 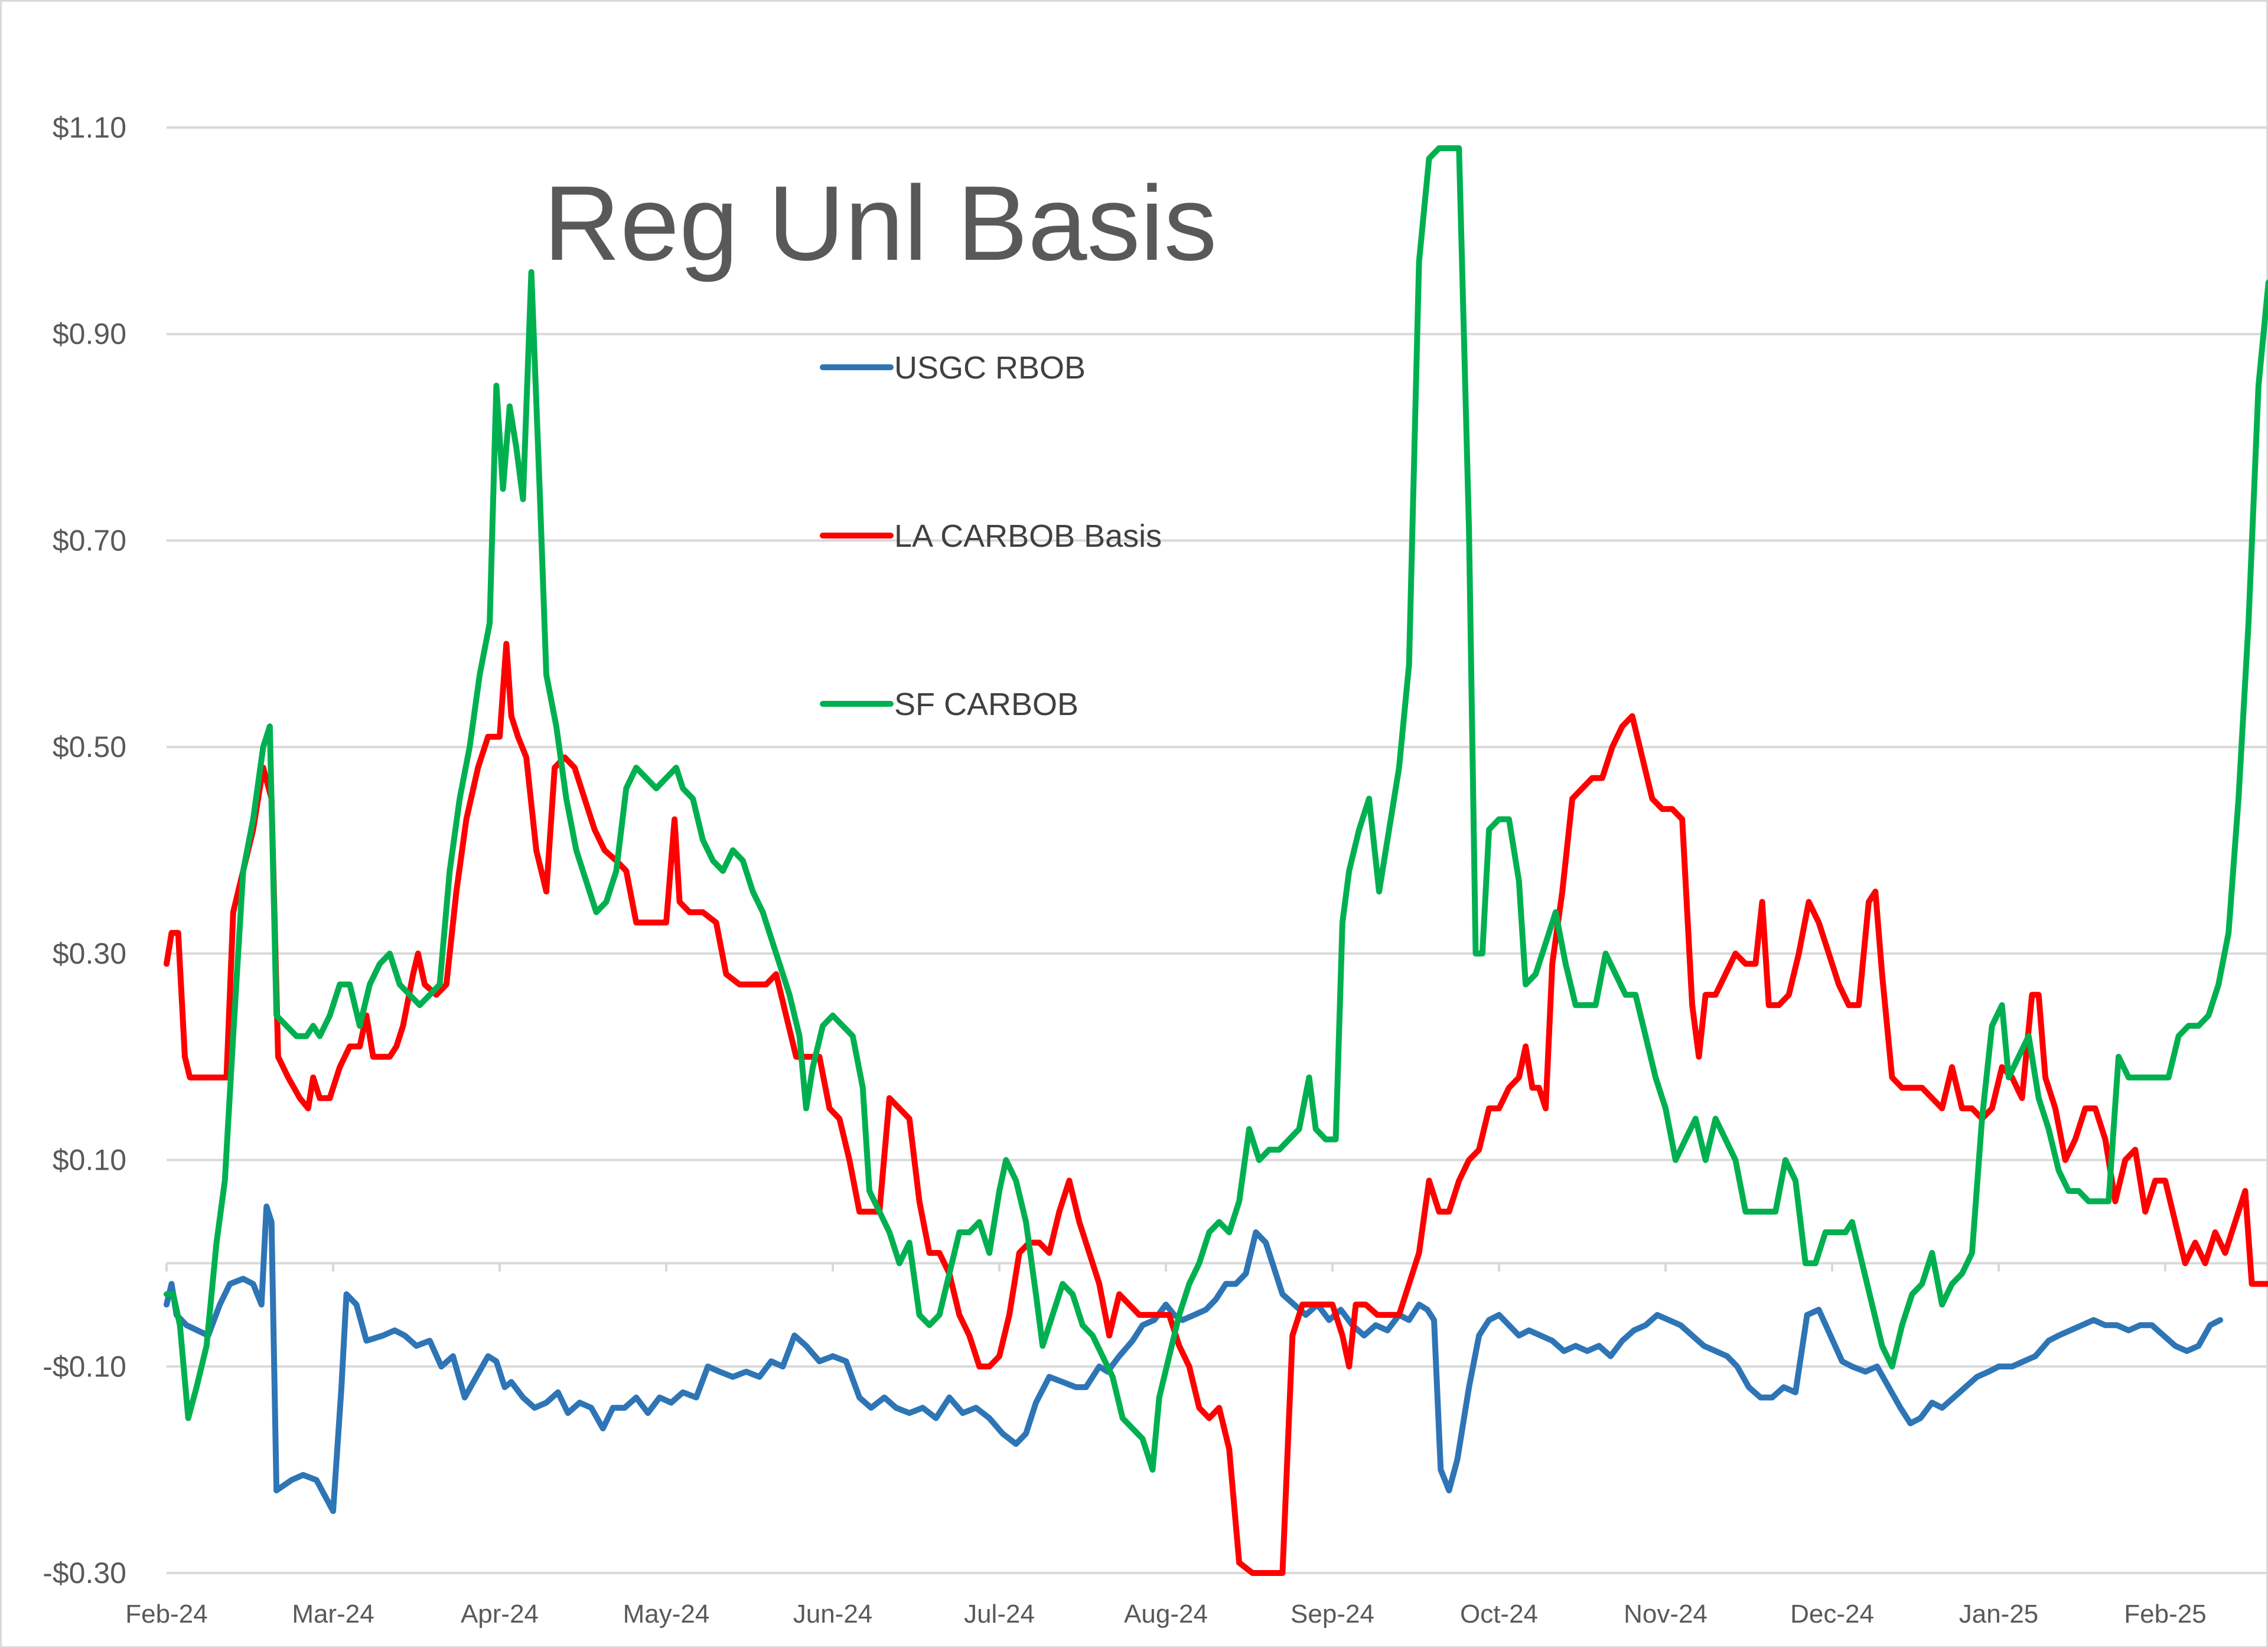 I want to click on y-tick-label: $0.70, so click(x=89, y=540).